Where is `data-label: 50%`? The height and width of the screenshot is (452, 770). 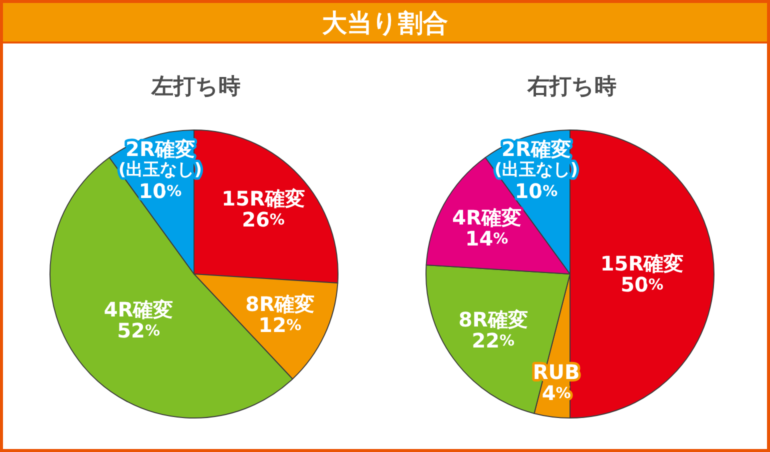
data-label: 50% is located at coordinates (642, 284).